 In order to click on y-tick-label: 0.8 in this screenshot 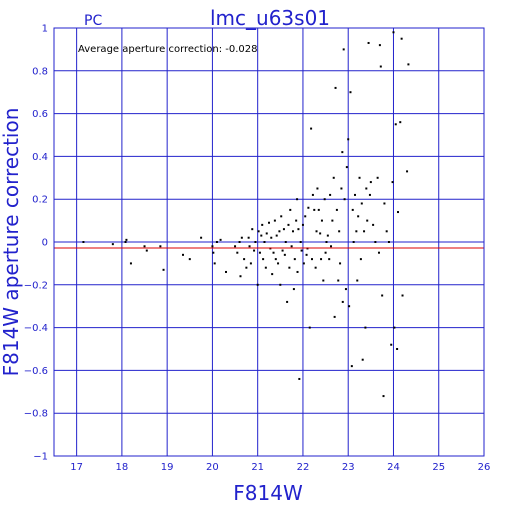, I will do `click(40, 71)`.